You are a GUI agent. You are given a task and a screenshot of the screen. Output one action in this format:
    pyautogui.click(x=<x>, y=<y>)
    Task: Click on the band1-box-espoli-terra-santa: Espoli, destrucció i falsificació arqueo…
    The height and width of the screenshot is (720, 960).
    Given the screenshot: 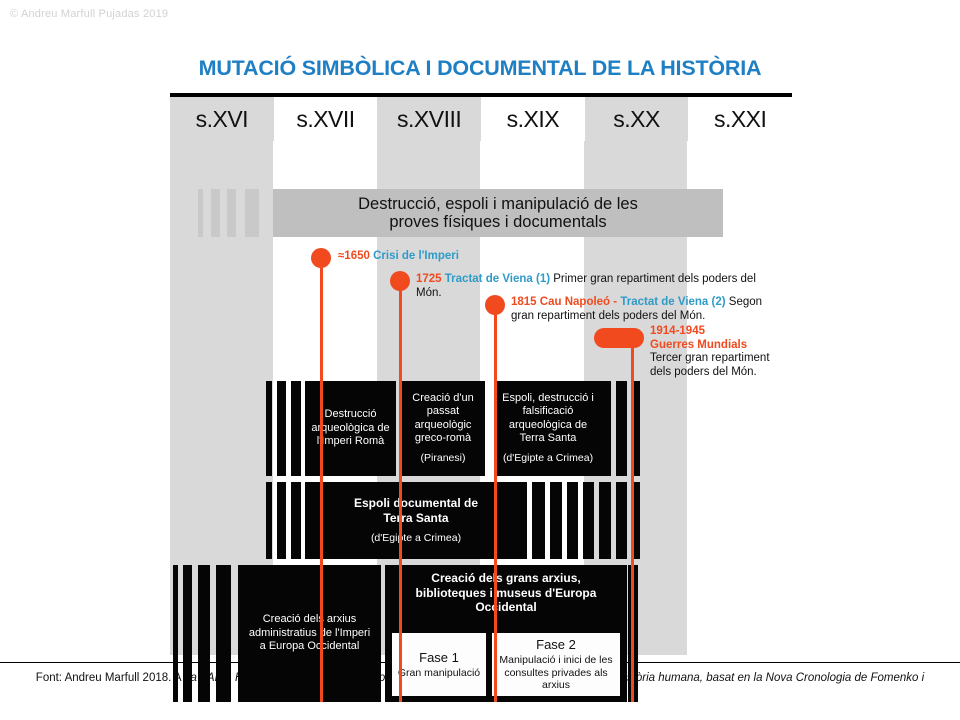 What is the action you would take?
    pyautogui.click(x=548, y=428)
    